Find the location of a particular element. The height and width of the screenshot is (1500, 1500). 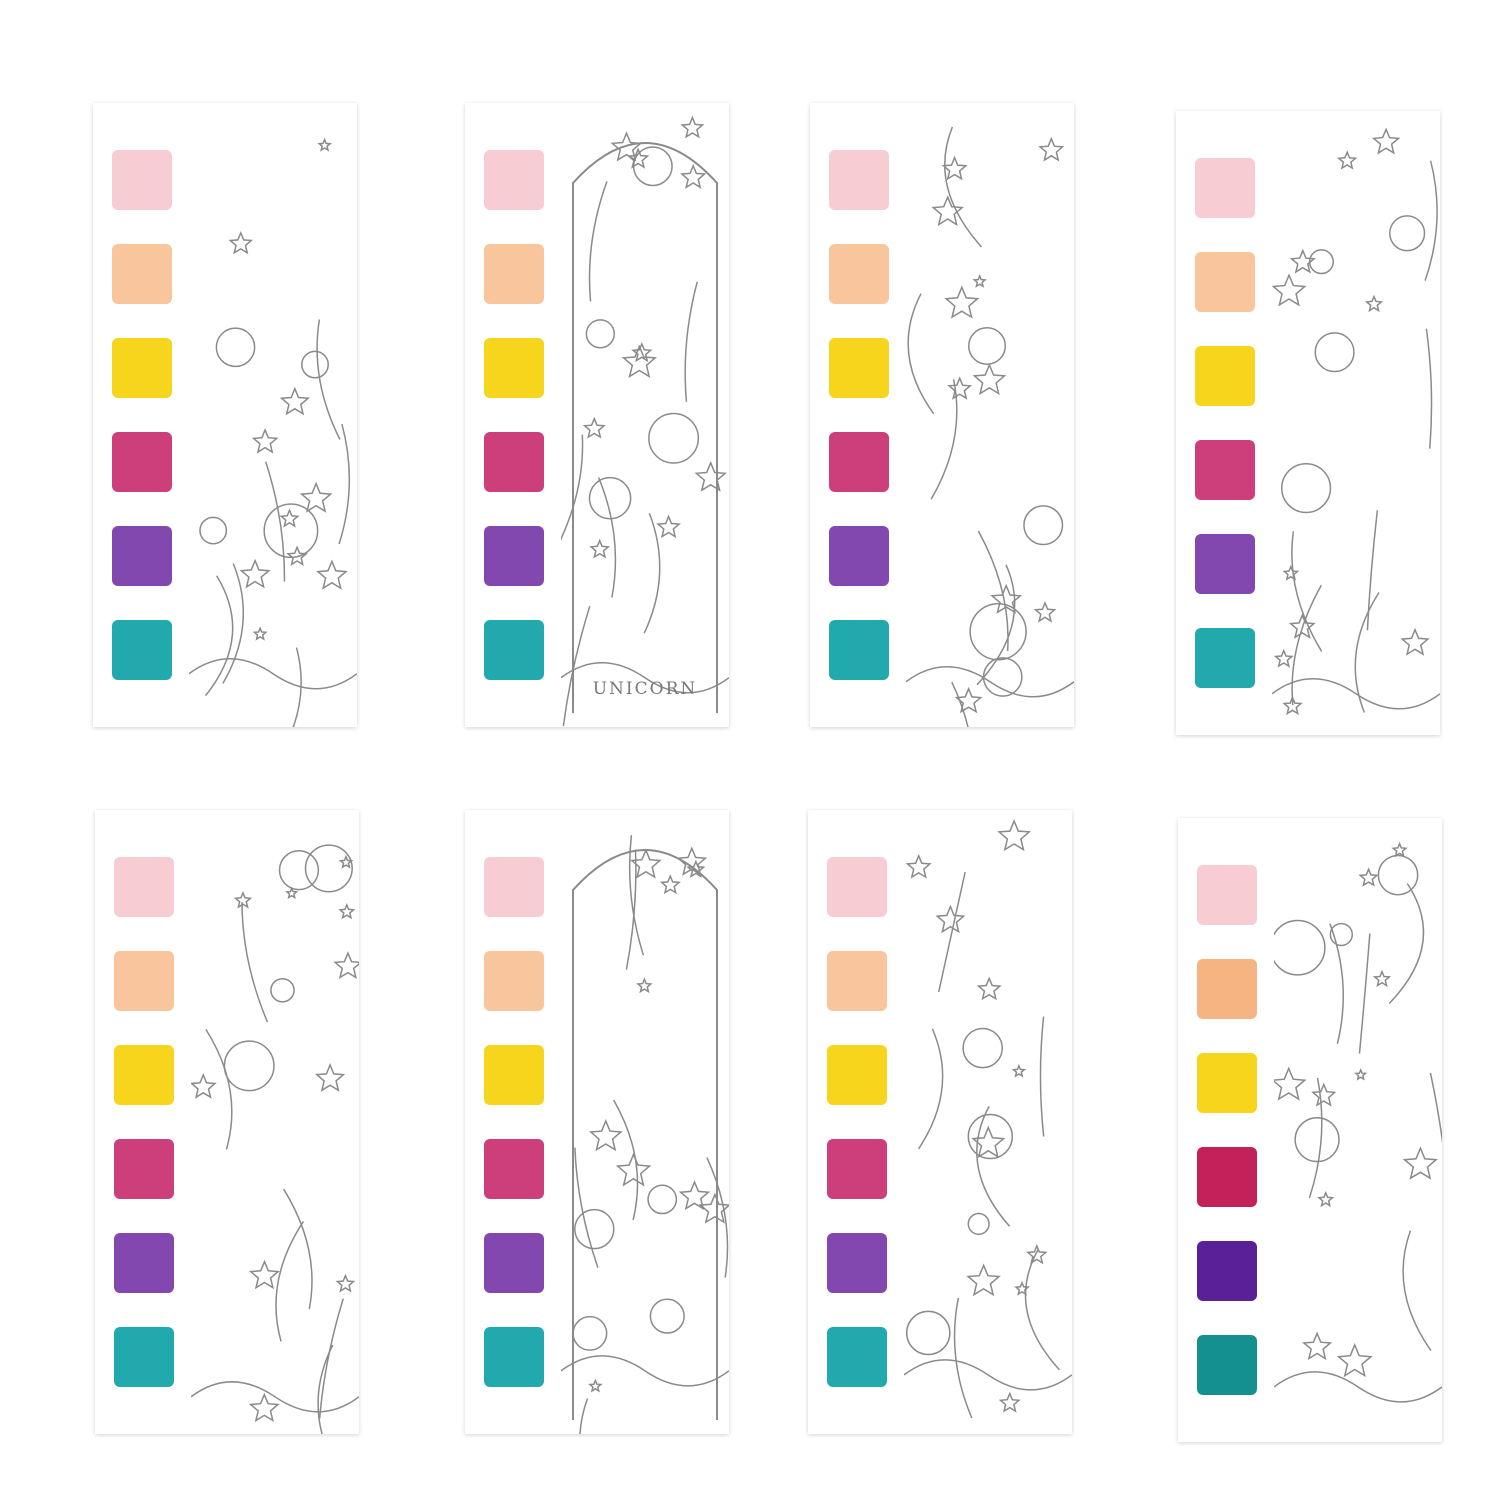

bookmark-card-pegasus-castle is located at coordinates (225, 415).